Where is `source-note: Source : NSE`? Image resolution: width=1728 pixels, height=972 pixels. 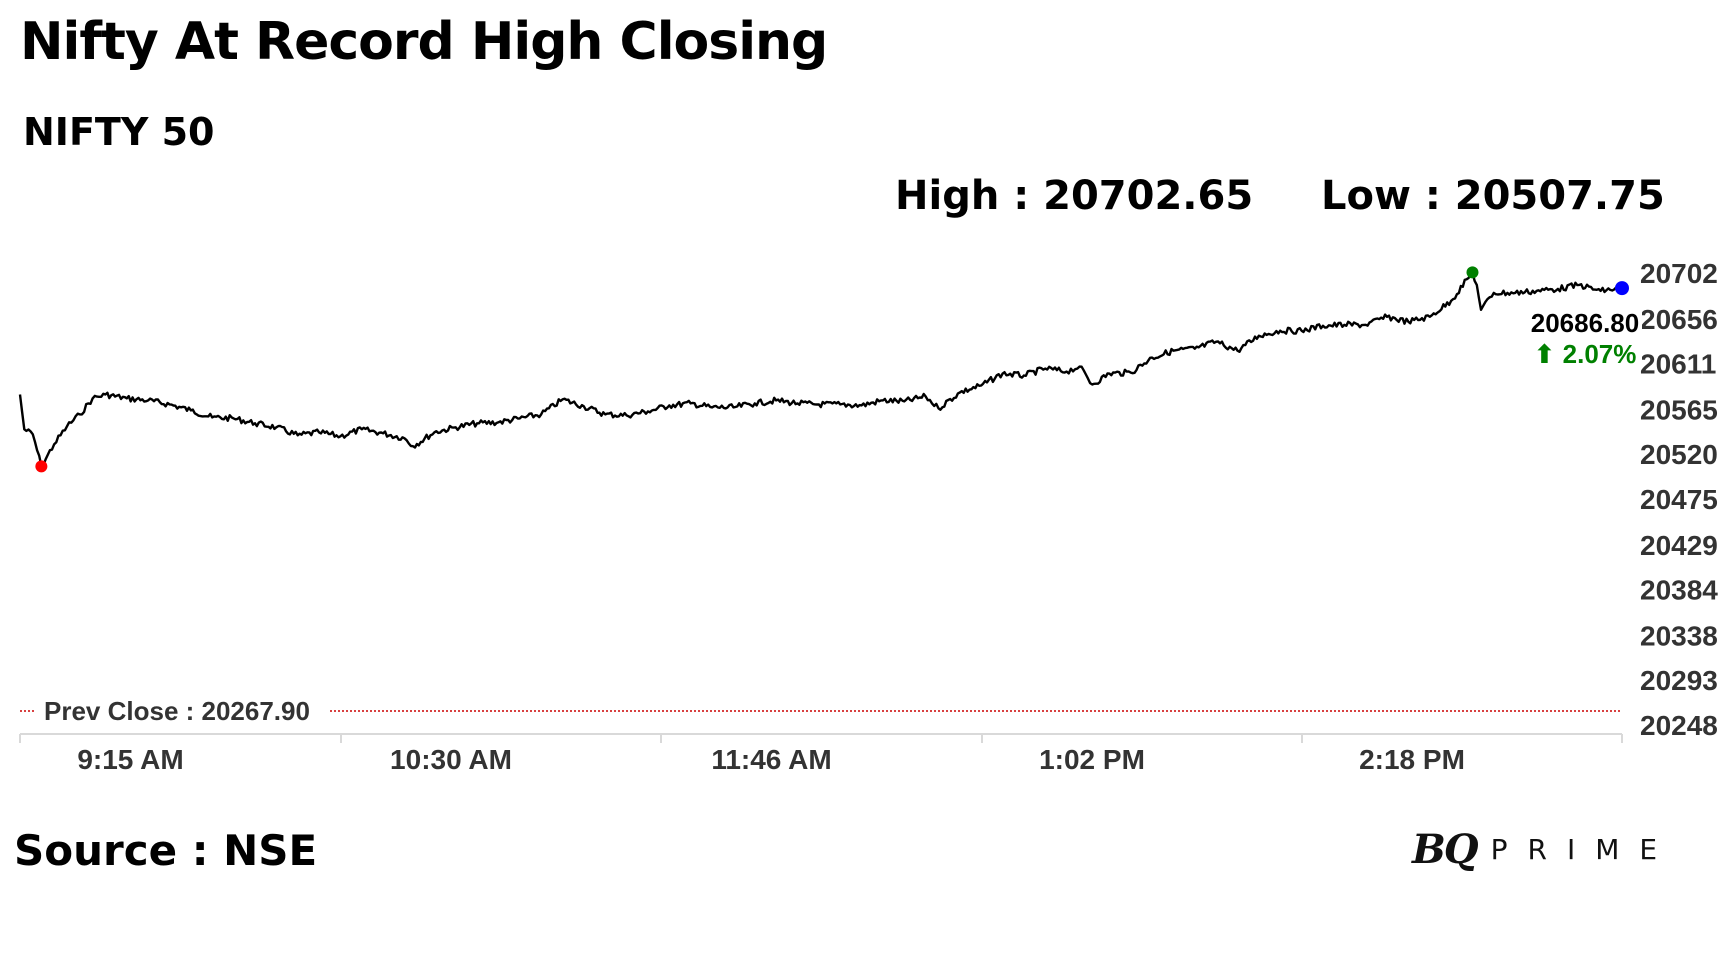 source-note: Source : NSE is located at coordinates (166, 850).